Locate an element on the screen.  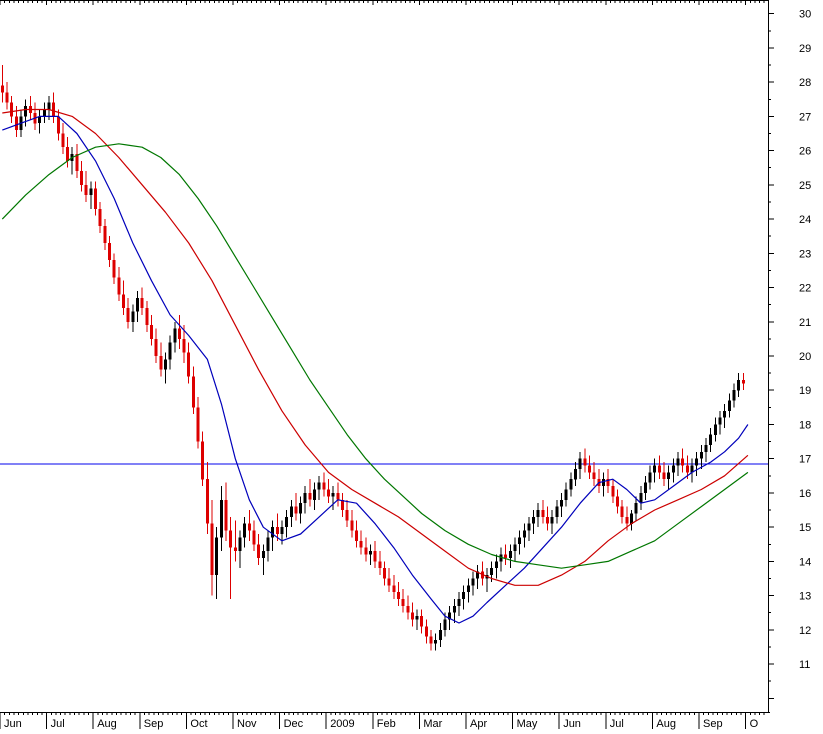
month-label: Nov is located at coordinates (247, 724).